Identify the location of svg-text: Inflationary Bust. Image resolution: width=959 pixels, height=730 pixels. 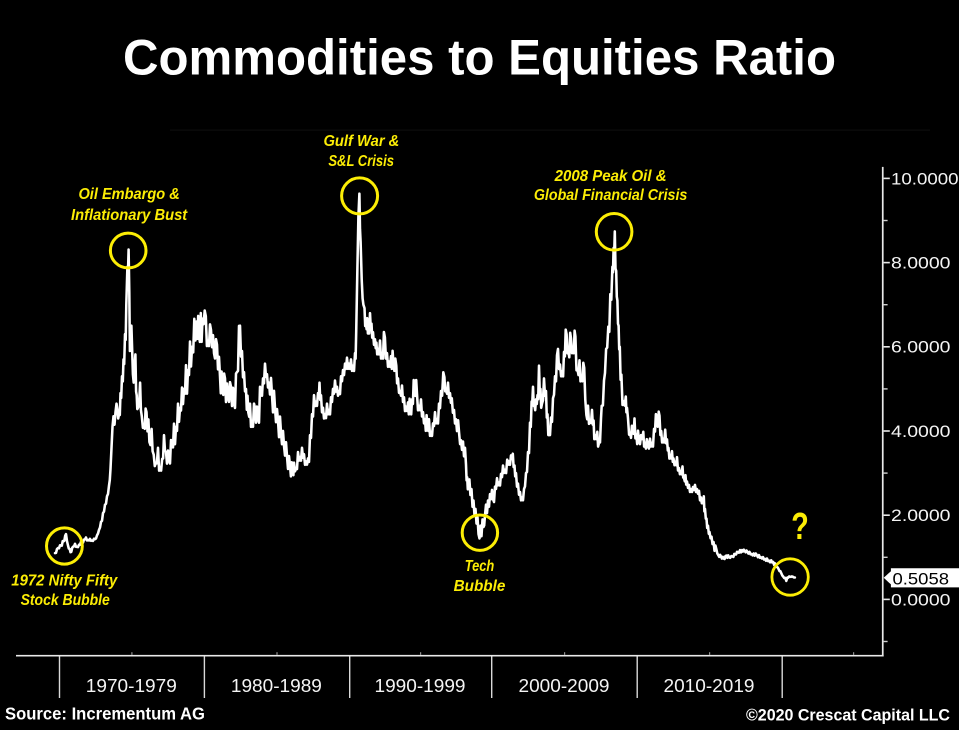
(129, 215).